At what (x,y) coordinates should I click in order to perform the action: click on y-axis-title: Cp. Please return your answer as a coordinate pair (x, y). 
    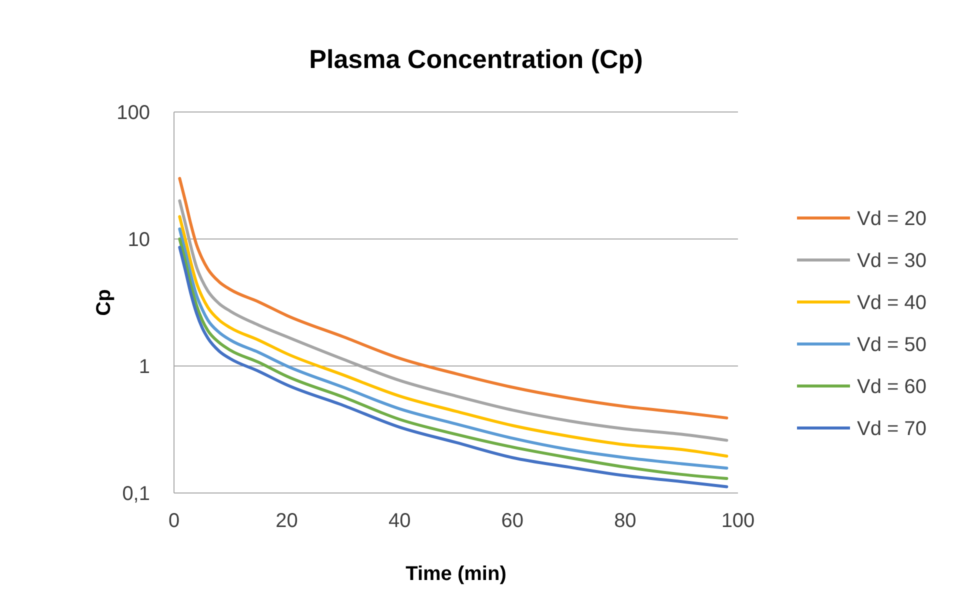
    Looking at the image, I should click on (104, 302).